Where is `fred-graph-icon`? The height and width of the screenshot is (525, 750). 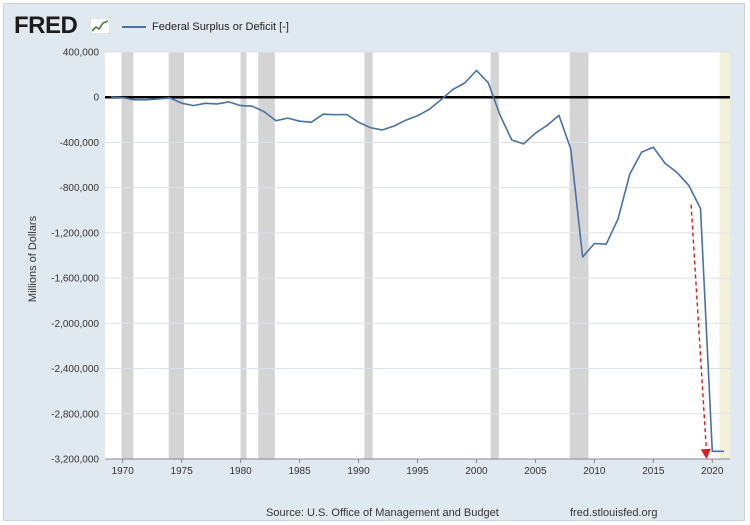 fred-graph-icon is located at coordinates (100, 26).